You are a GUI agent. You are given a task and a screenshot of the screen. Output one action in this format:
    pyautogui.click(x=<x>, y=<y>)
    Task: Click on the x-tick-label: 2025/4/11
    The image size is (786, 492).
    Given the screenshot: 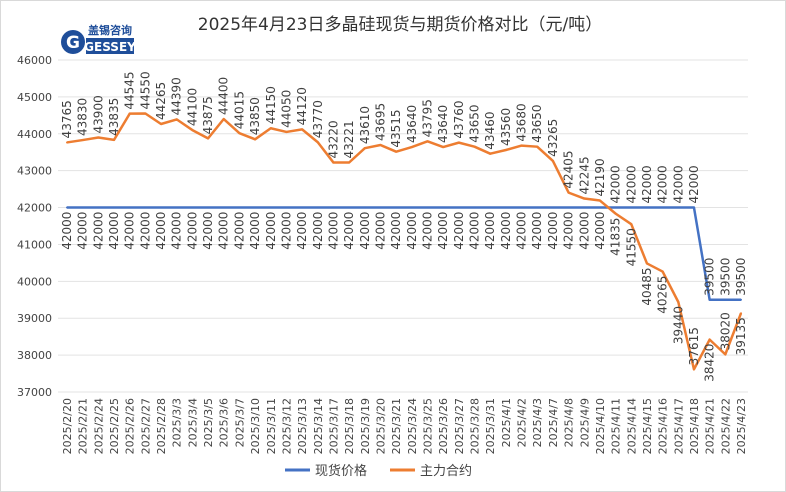 What is the action you would take?
    pyautogui.click(x=616, y=426)
    